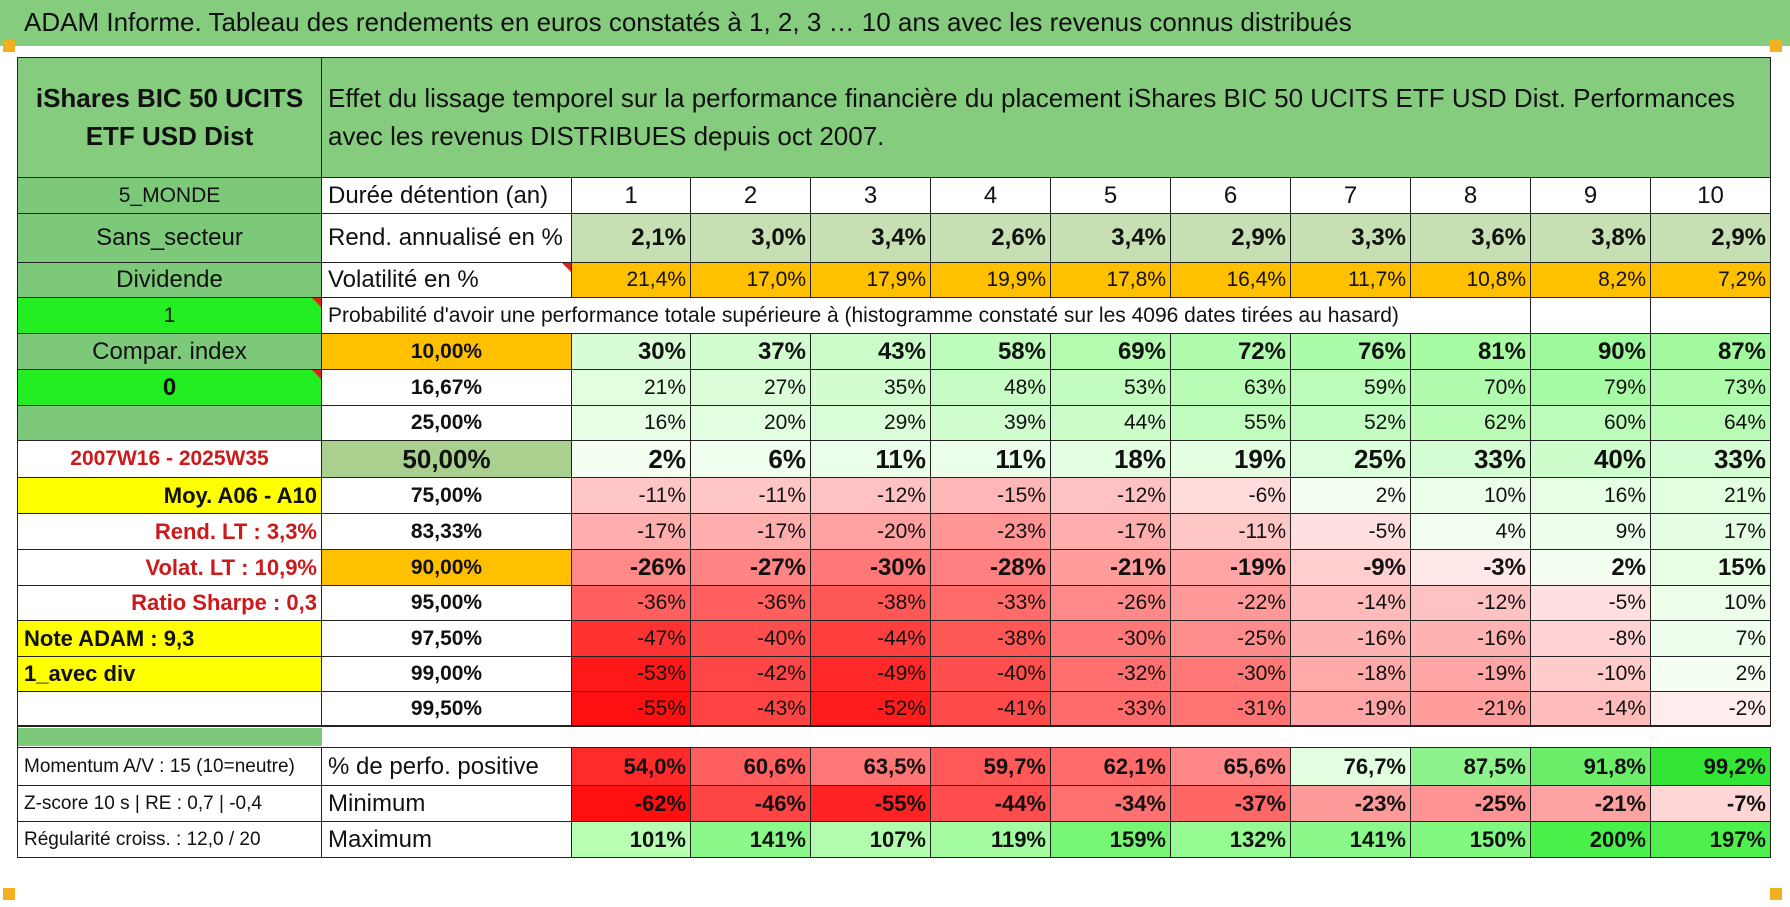  I want to click on probability-value: 35%, so click(871, 388).